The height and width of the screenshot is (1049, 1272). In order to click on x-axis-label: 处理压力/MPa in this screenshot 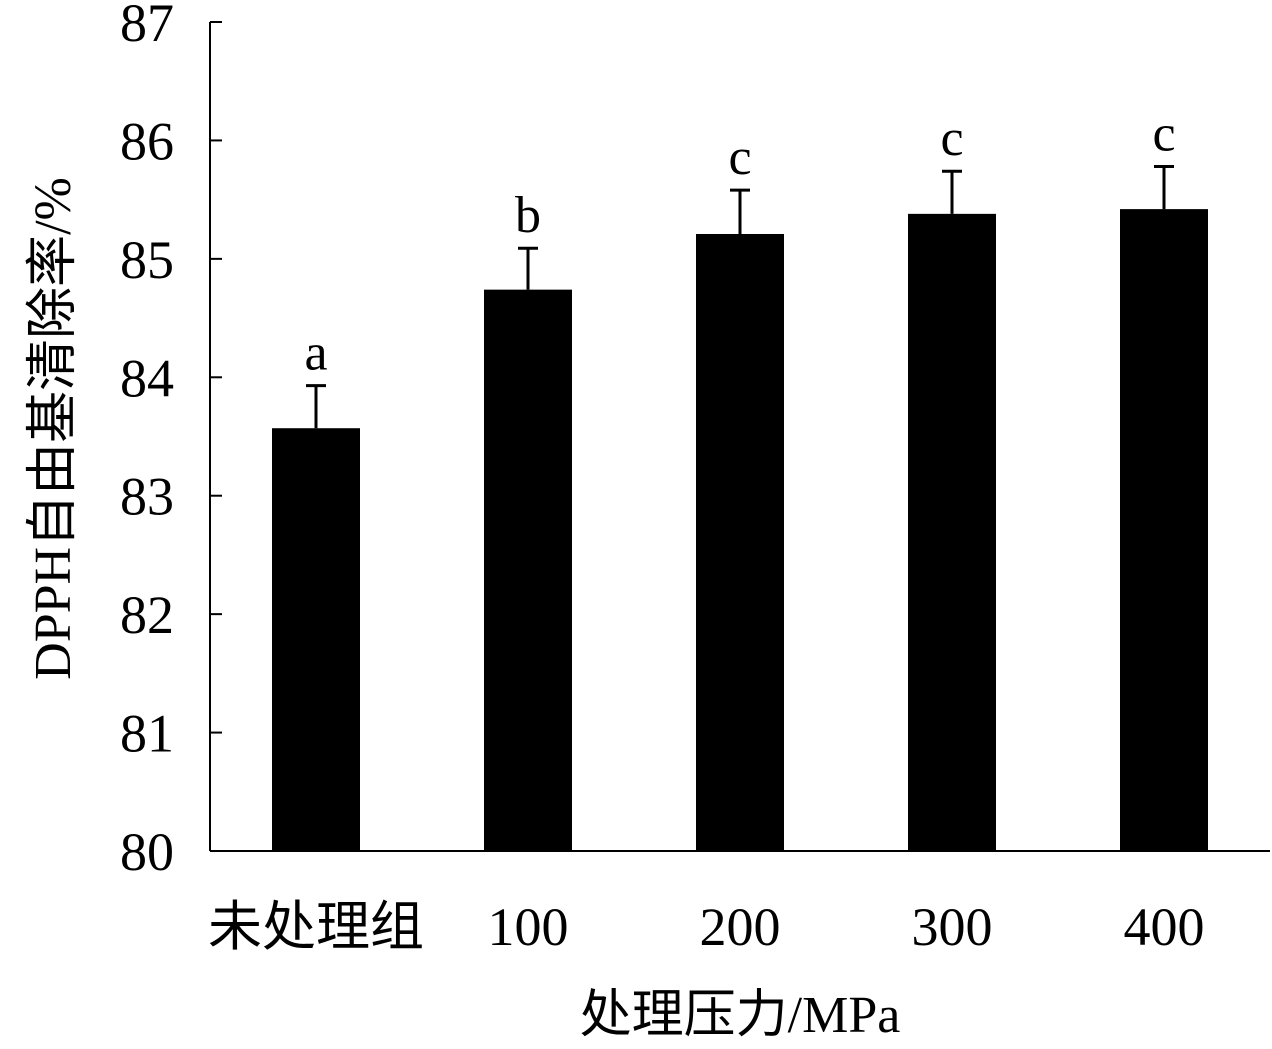, I will do `click(740, 1015)`.